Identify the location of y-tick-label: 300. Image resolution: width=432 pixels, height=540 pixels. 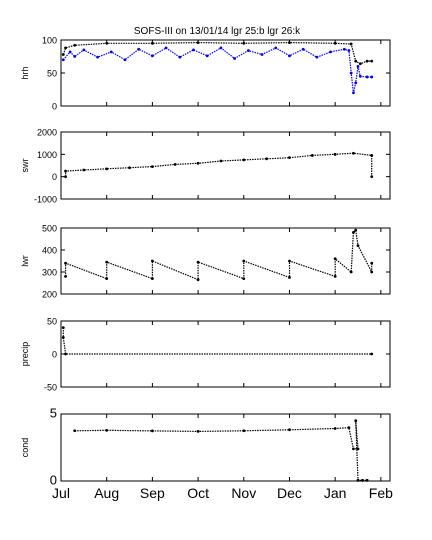
(49, 273).